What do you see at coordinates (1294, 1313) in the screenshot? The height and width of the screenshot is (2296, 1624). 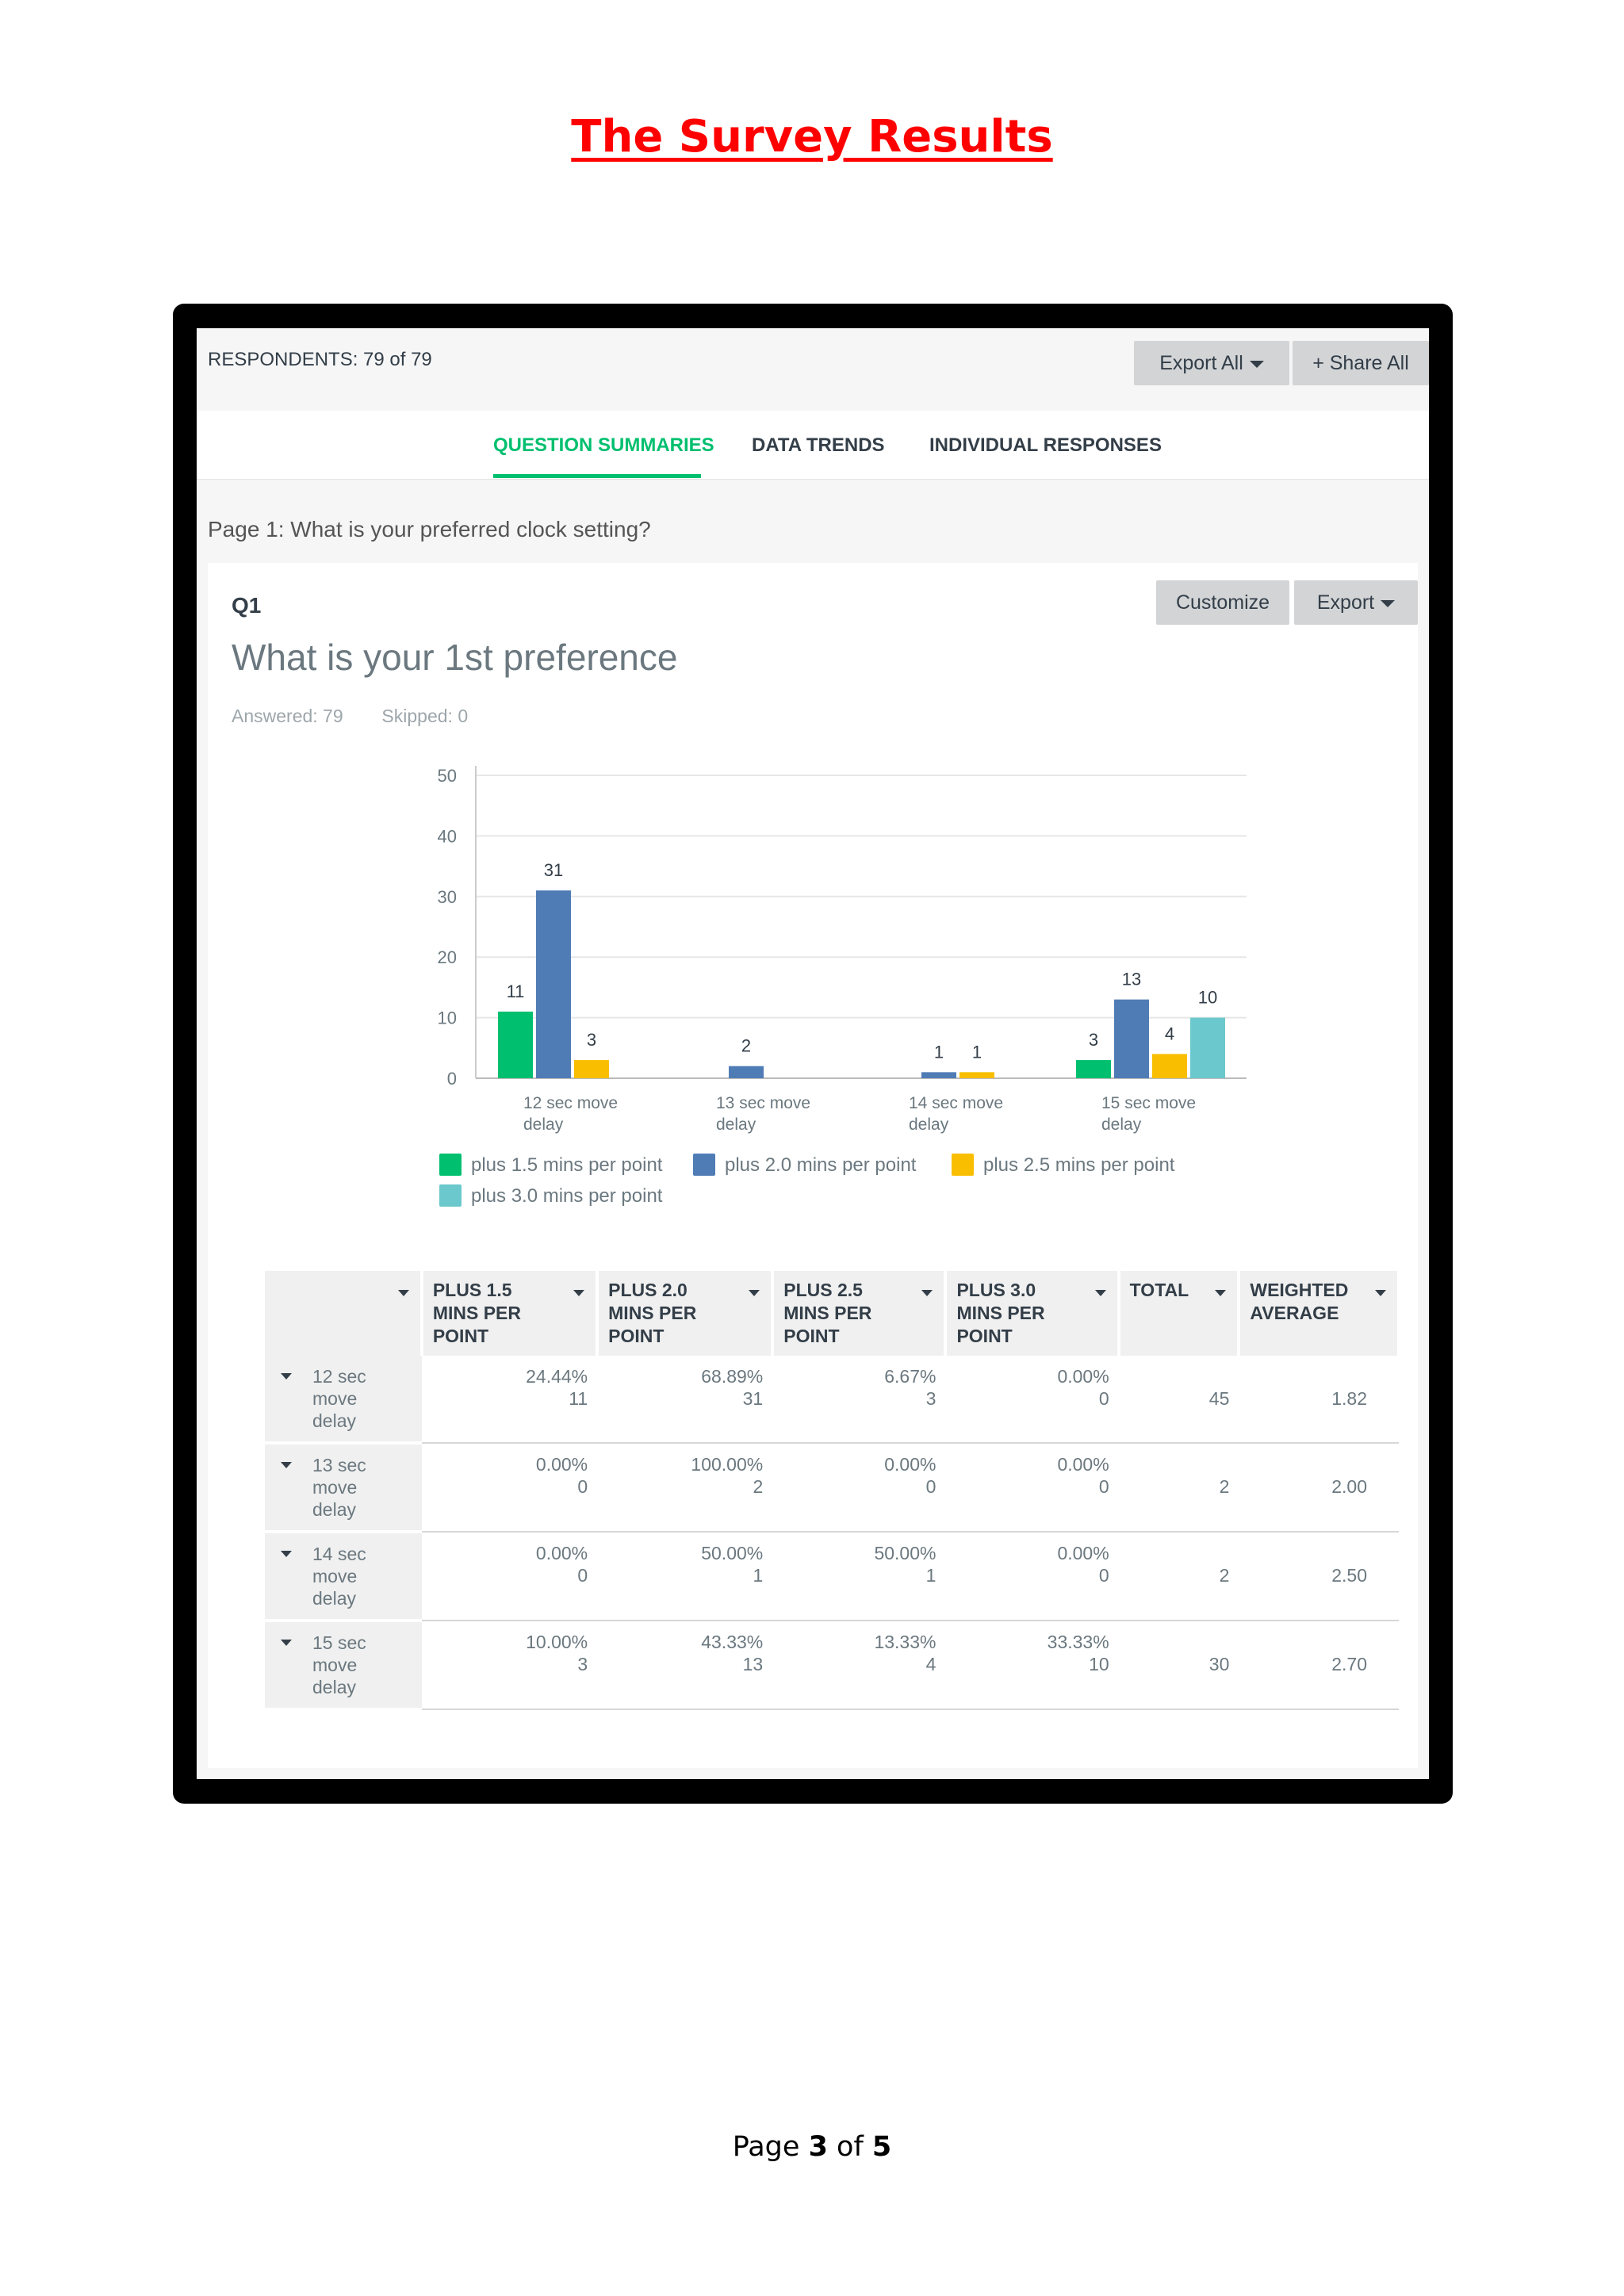 I see `column-header-label: AVERAGE` at bounding box center [1294, 1313].